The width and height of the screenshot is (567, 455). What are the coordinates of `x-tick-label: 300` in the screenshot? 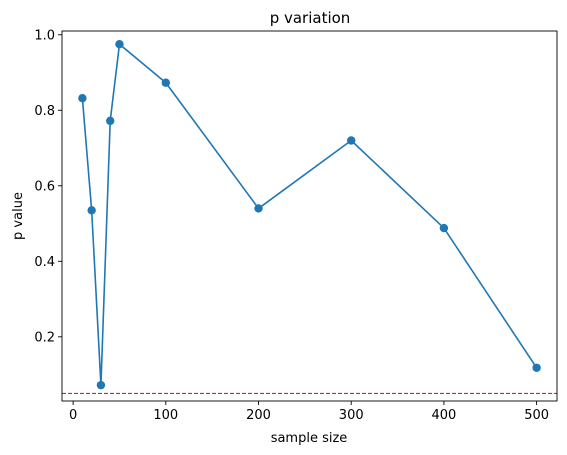 It's located at (351, 415).